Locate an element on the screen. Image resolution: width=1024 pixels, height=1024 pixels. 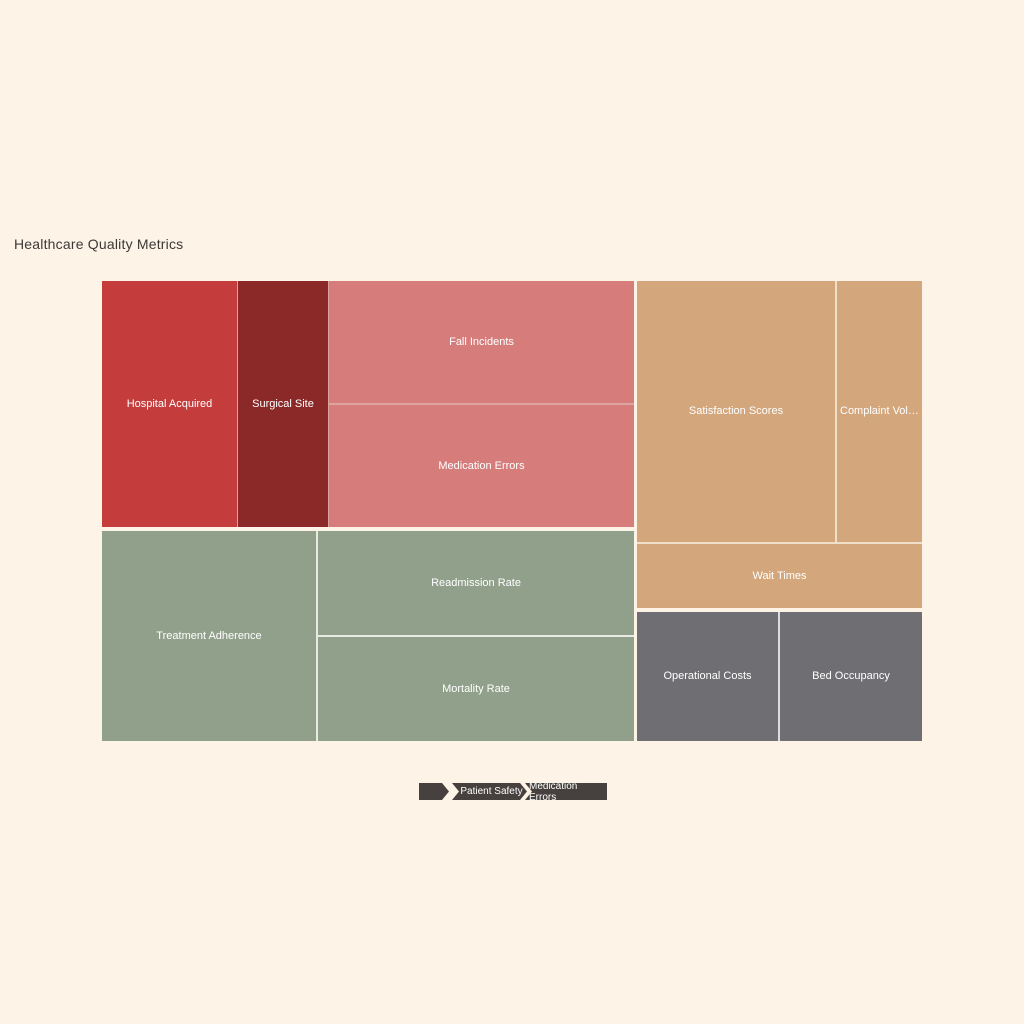
treemap-cell-bed-occupancy: Bed Occupancy is located at coordinates (851, 676).